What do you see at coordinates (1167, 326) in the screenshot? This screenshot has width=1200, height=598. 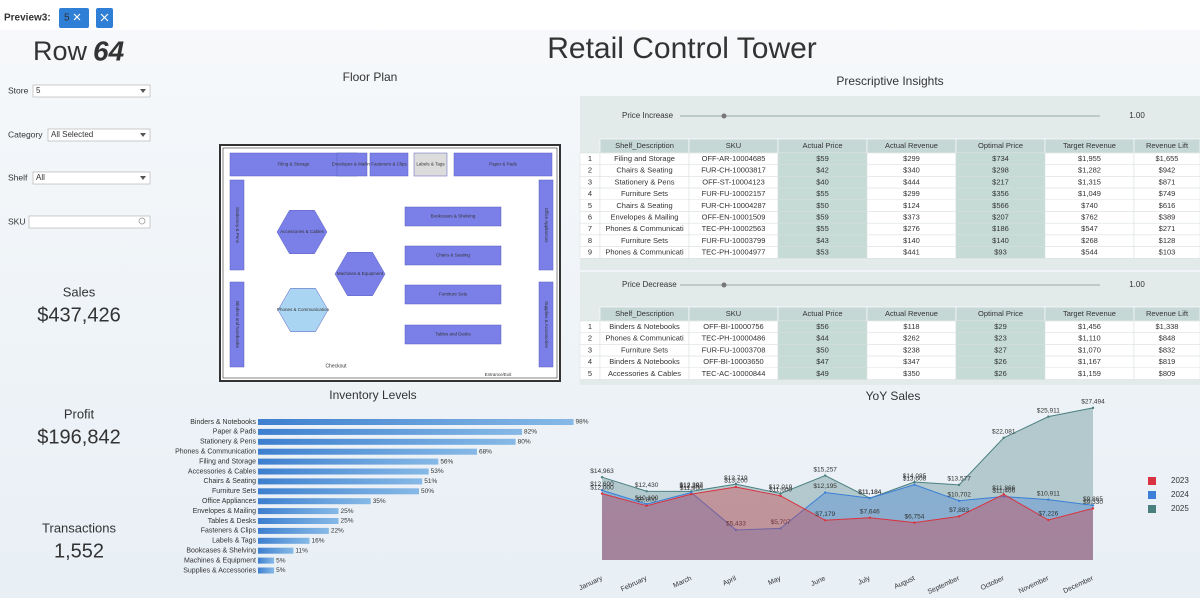 I see `table-cell-text: $1,338` at bounding box center [1167, 326].